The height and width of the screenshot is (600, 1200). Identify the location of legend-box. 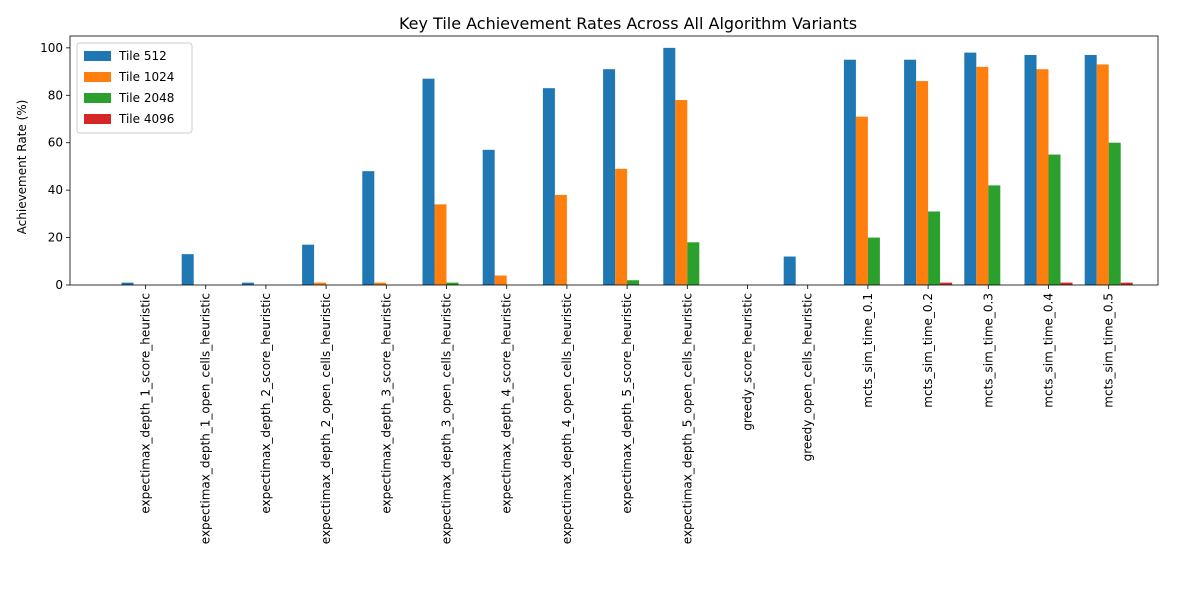
(134, 88).